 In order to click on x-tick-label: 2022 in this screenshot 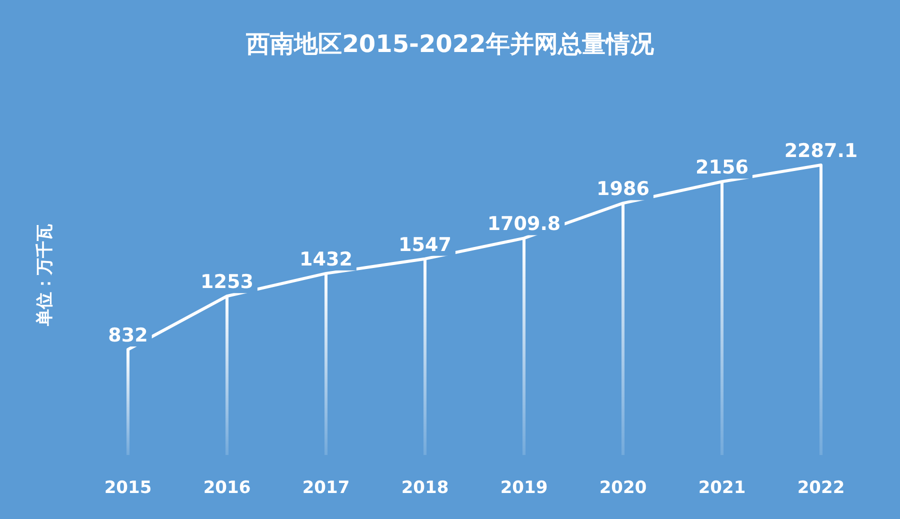, I will do `click(821, 488)`.